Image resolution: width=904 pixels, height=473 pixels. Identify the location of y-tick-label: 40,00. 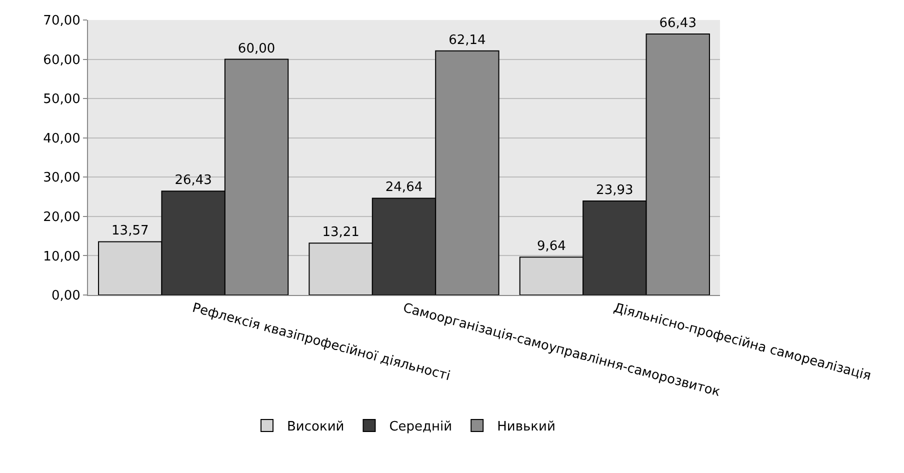
(61, 138).